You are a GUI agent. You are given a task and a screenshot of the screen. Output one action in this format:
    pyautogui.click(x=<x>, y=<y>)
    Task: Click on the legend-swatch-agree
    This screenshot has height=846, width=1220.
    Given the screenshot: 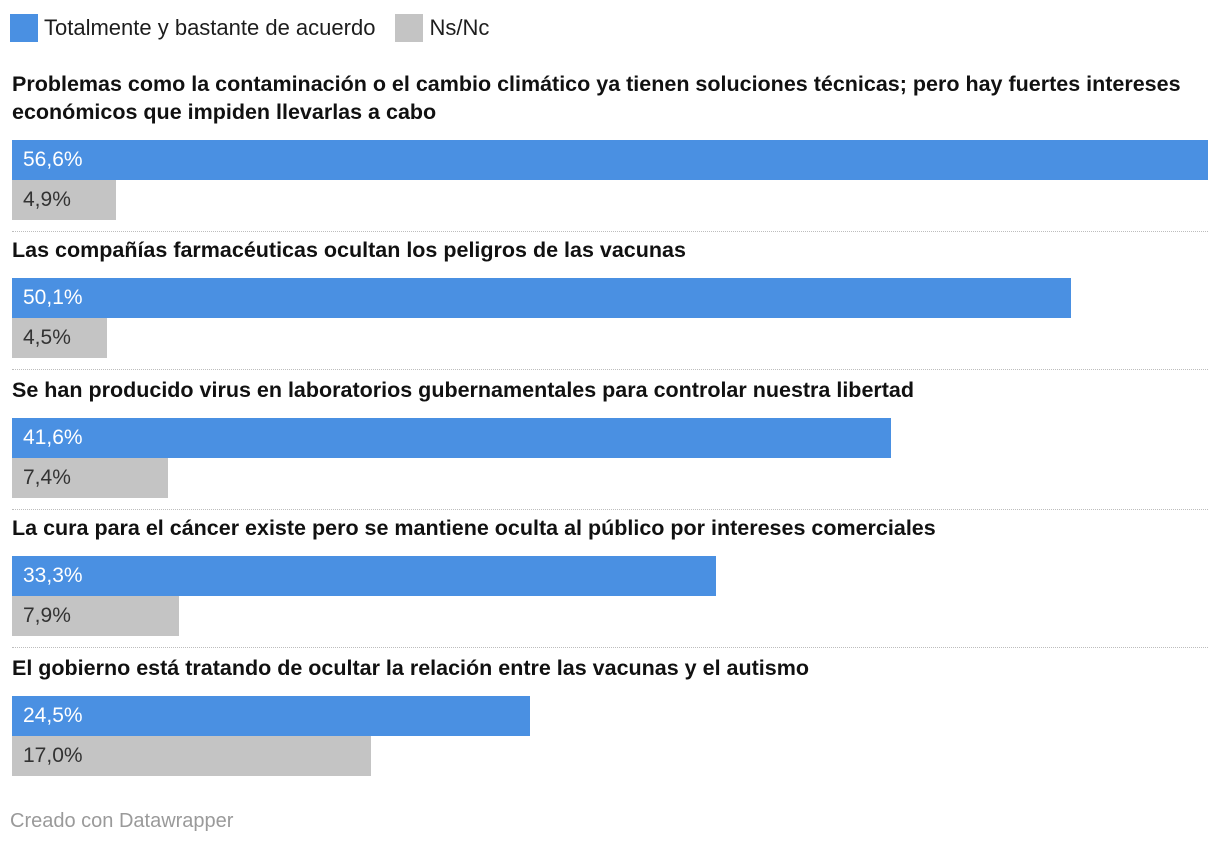 What is the action you would take?
    pyautogui.click(x=24, y=28)
    